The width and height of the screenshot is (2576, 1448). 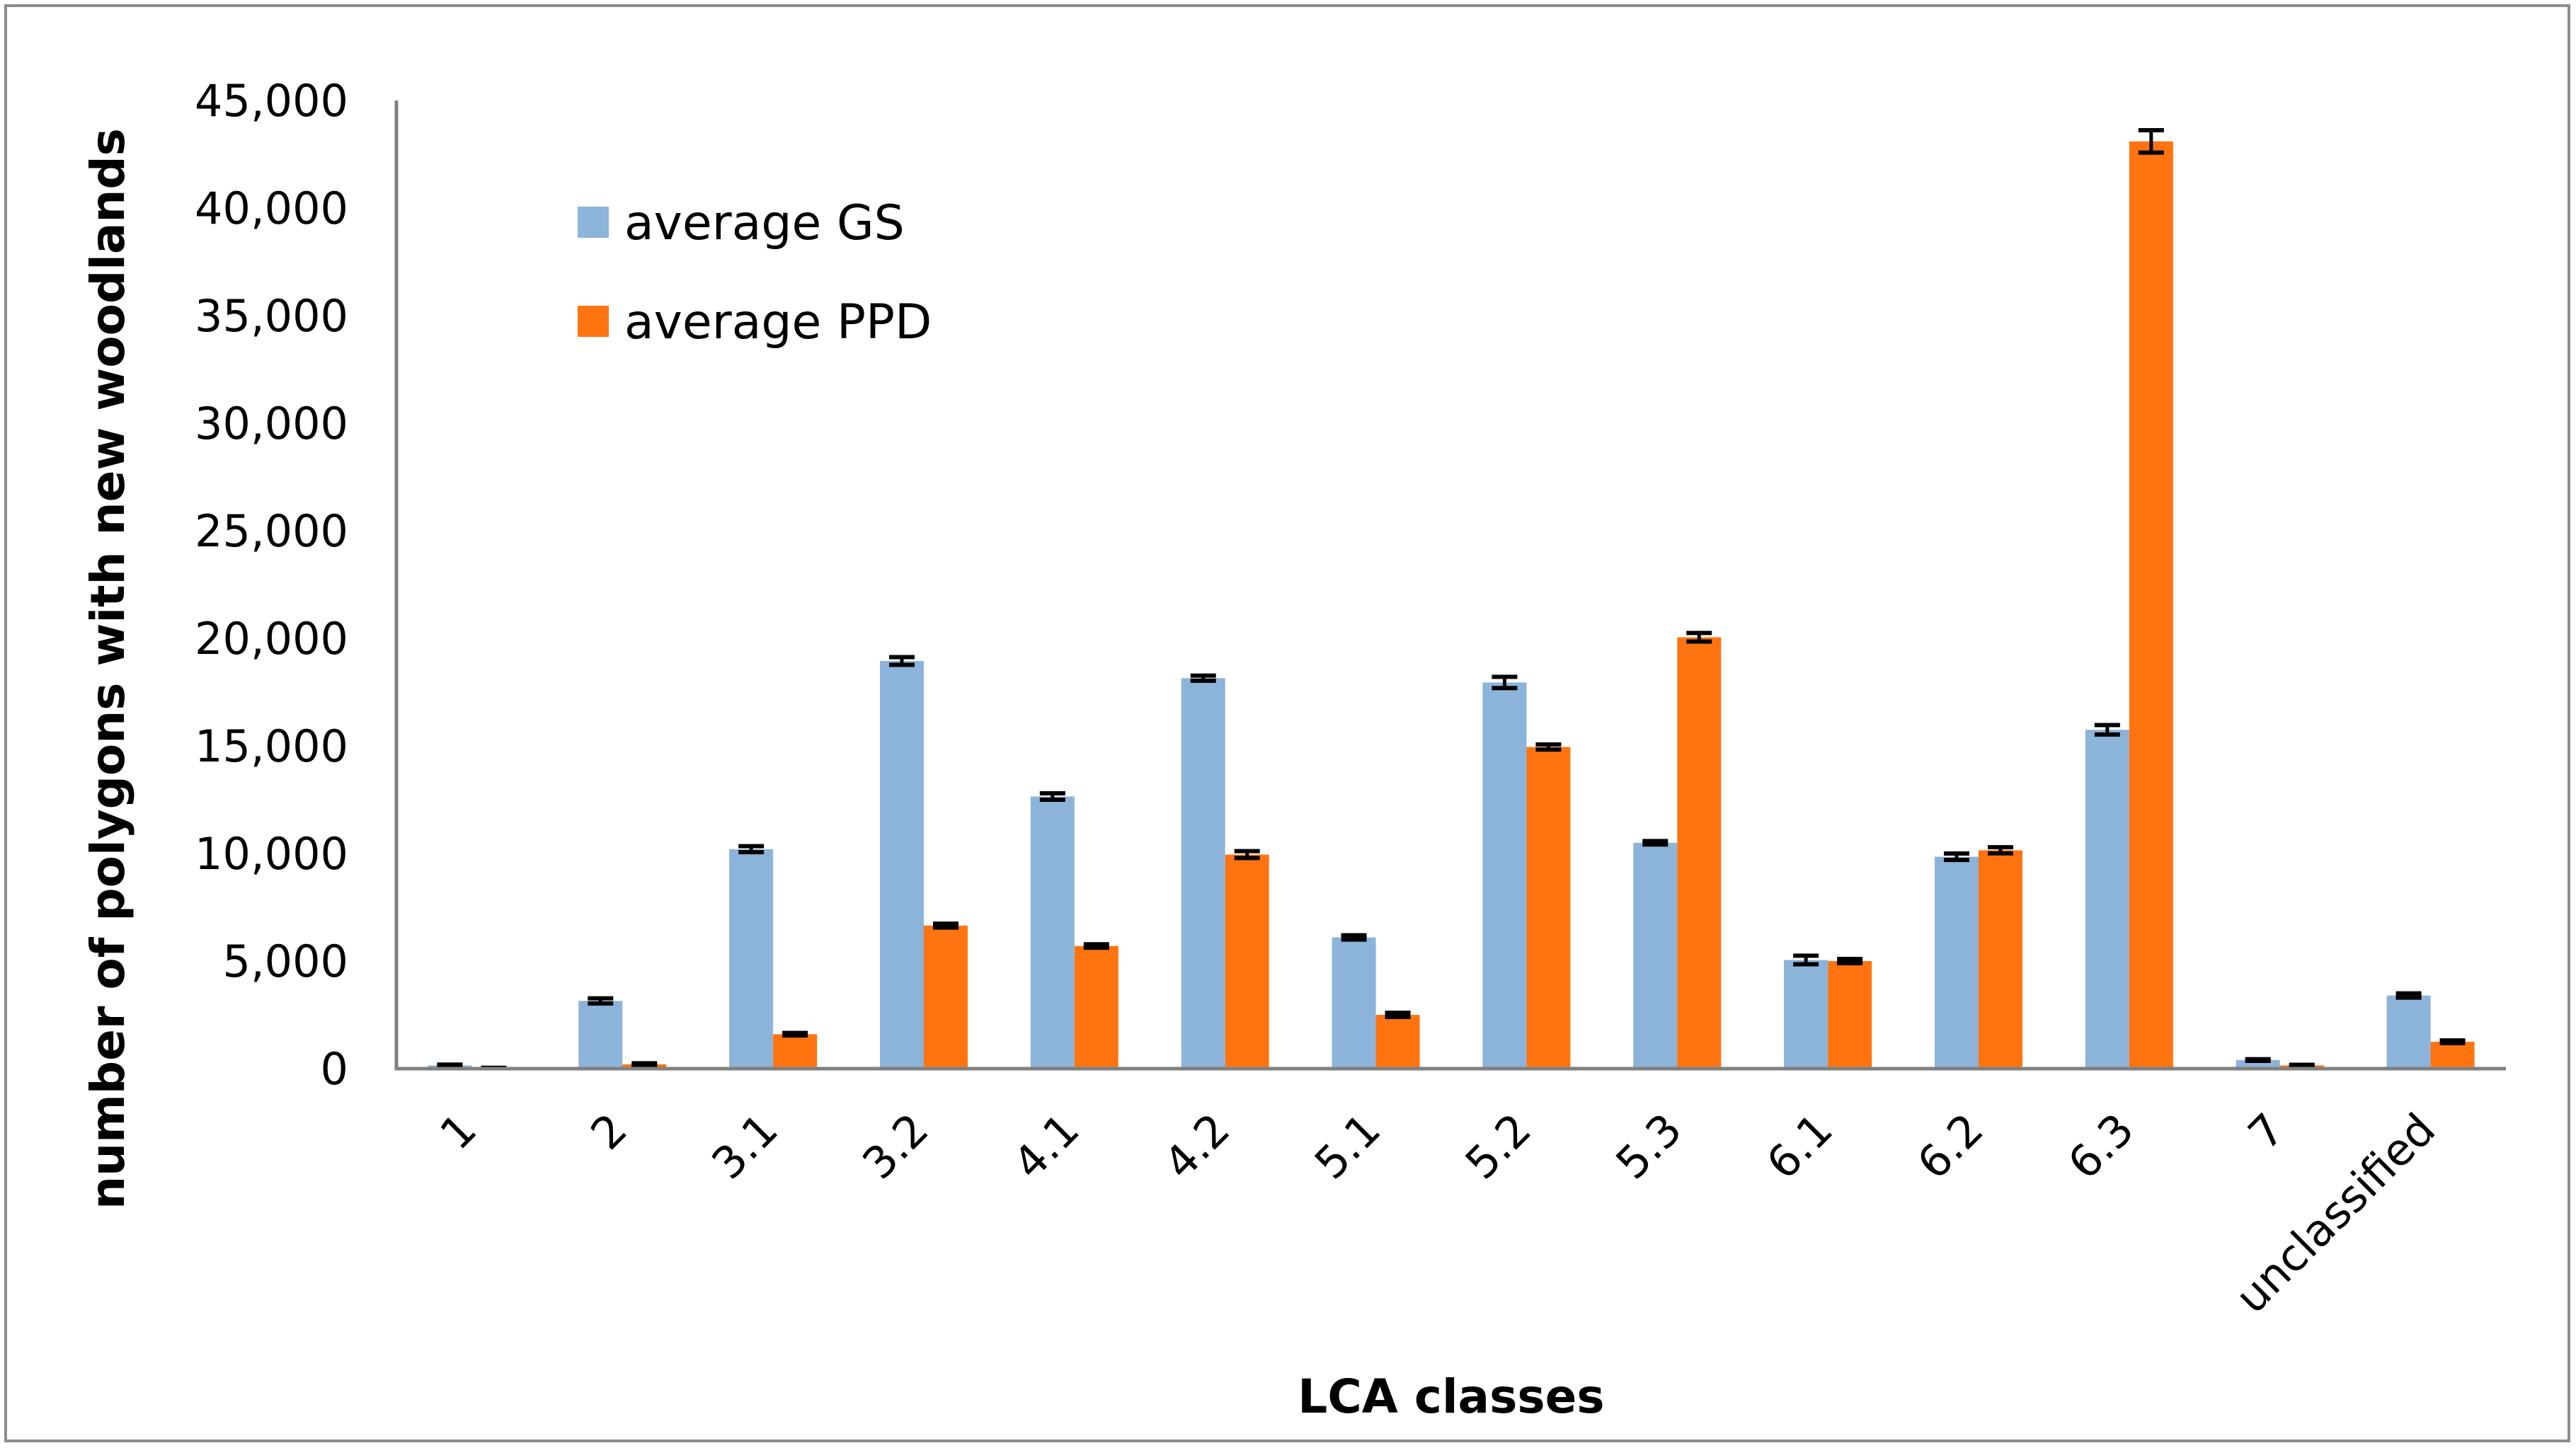 I want to click on y-tick-label: 35,000, so click(x=271, y=316).